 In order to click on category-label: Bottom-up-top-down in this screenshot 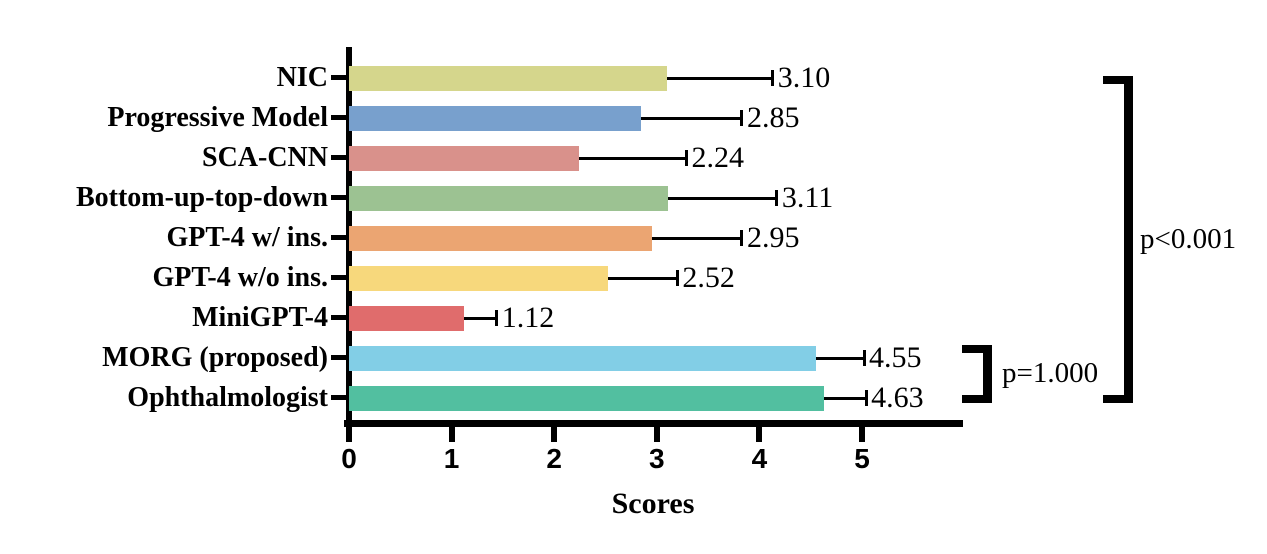, I will do `click(201, 197)`.